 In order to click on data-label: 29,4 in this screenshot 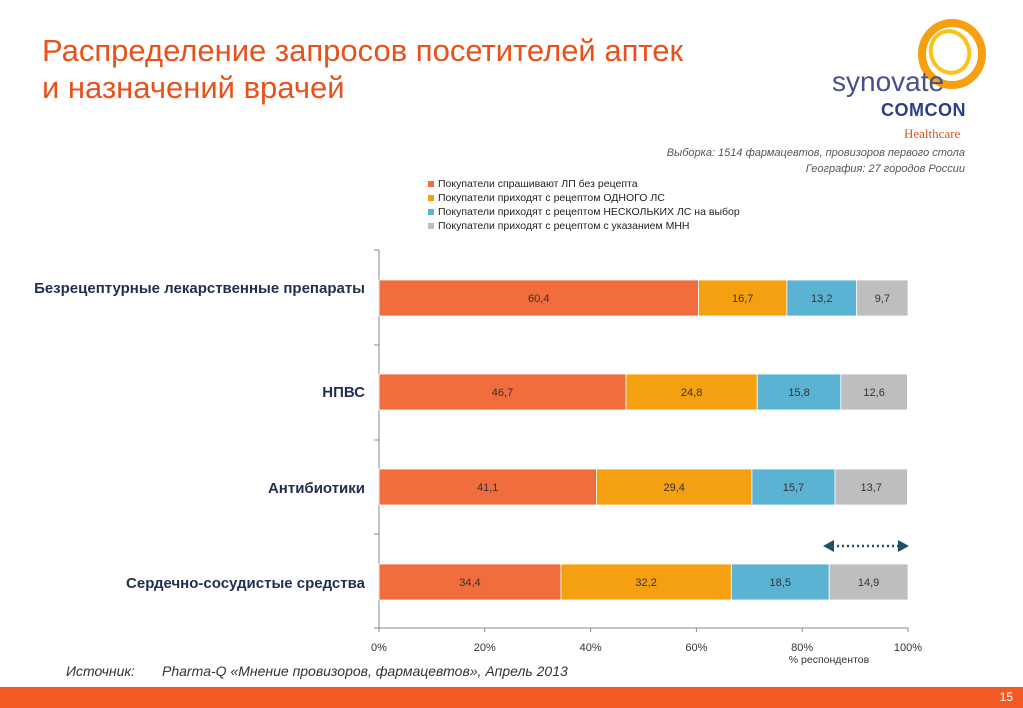, I will do `click(673, 488)`.